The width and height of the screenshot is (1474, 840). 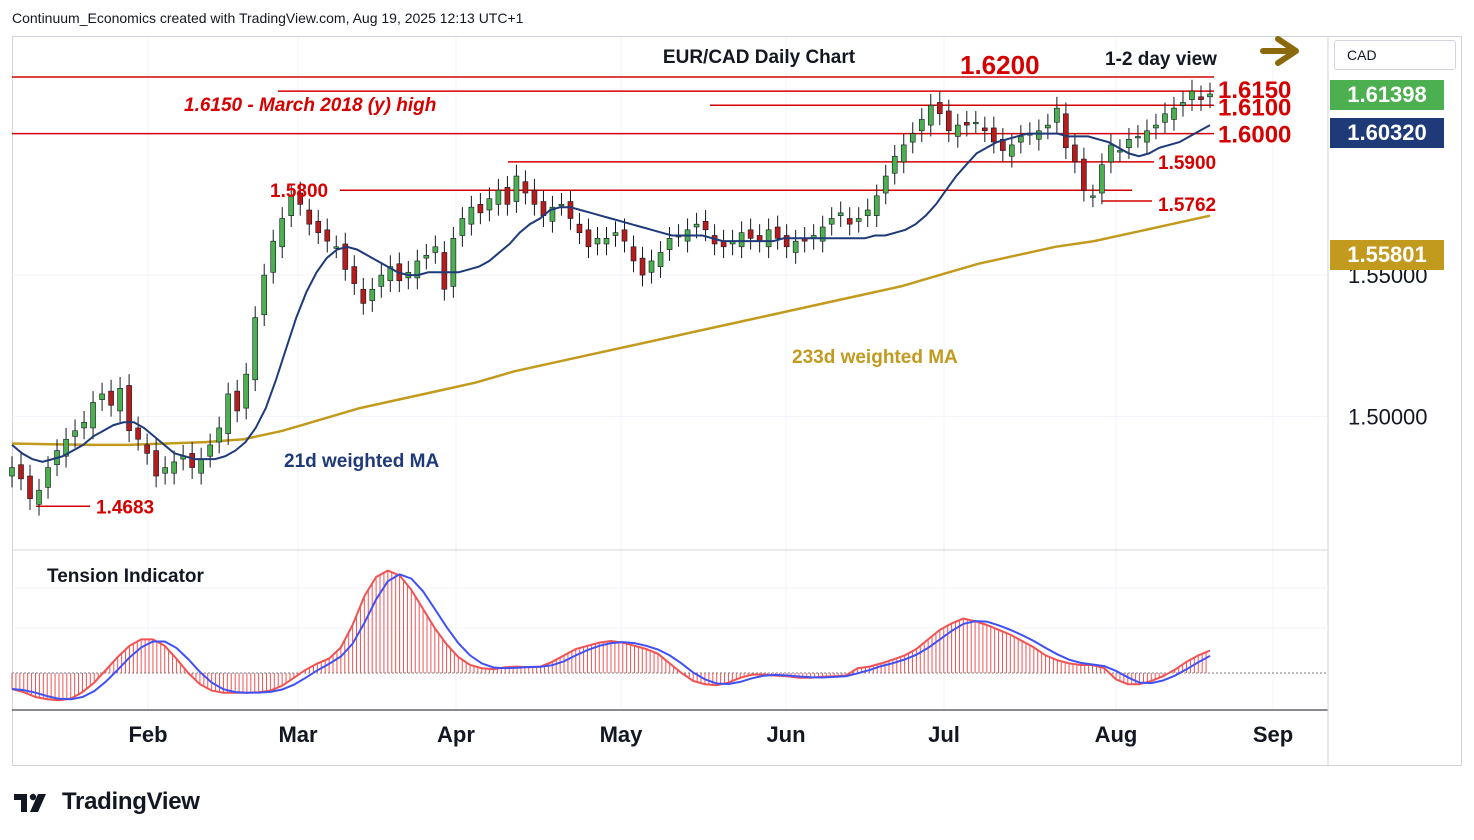 I want to click on last-price-badge: 1.61398, so click(x=1387, y=95).